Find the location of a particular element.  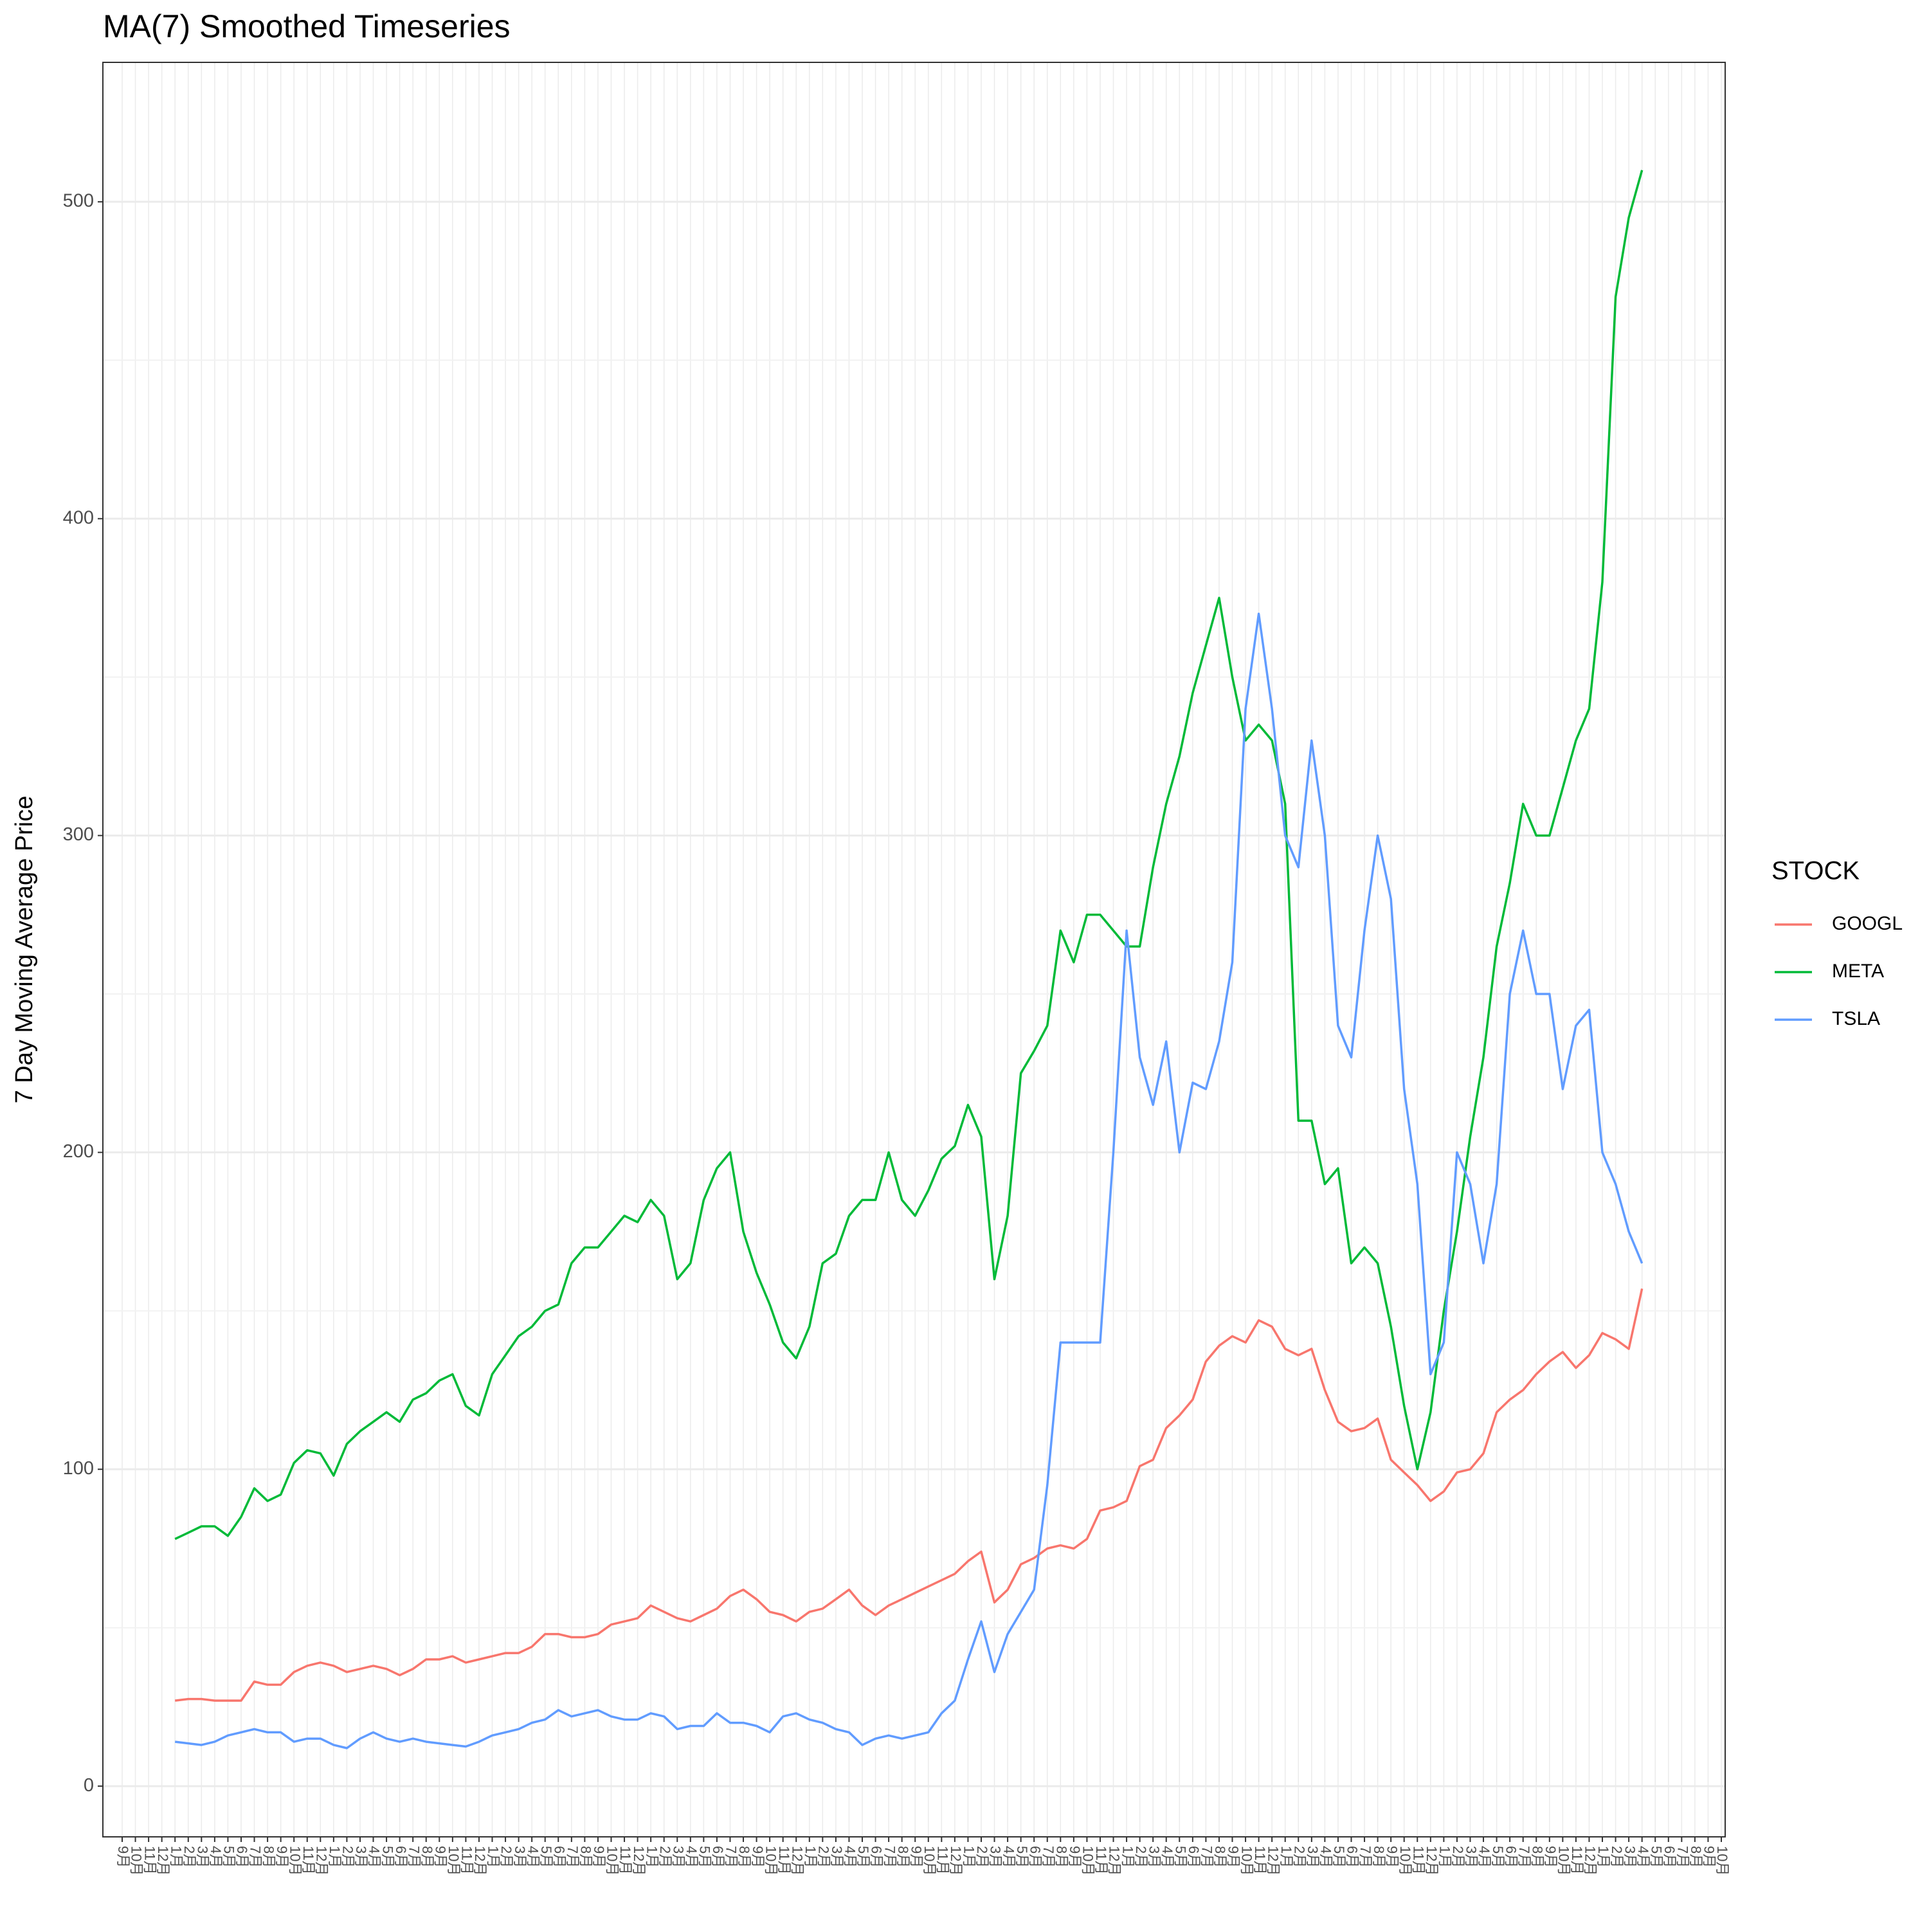

chart-title: MA(7) Smoothed Timeseries is located at coordinates (307, 26).